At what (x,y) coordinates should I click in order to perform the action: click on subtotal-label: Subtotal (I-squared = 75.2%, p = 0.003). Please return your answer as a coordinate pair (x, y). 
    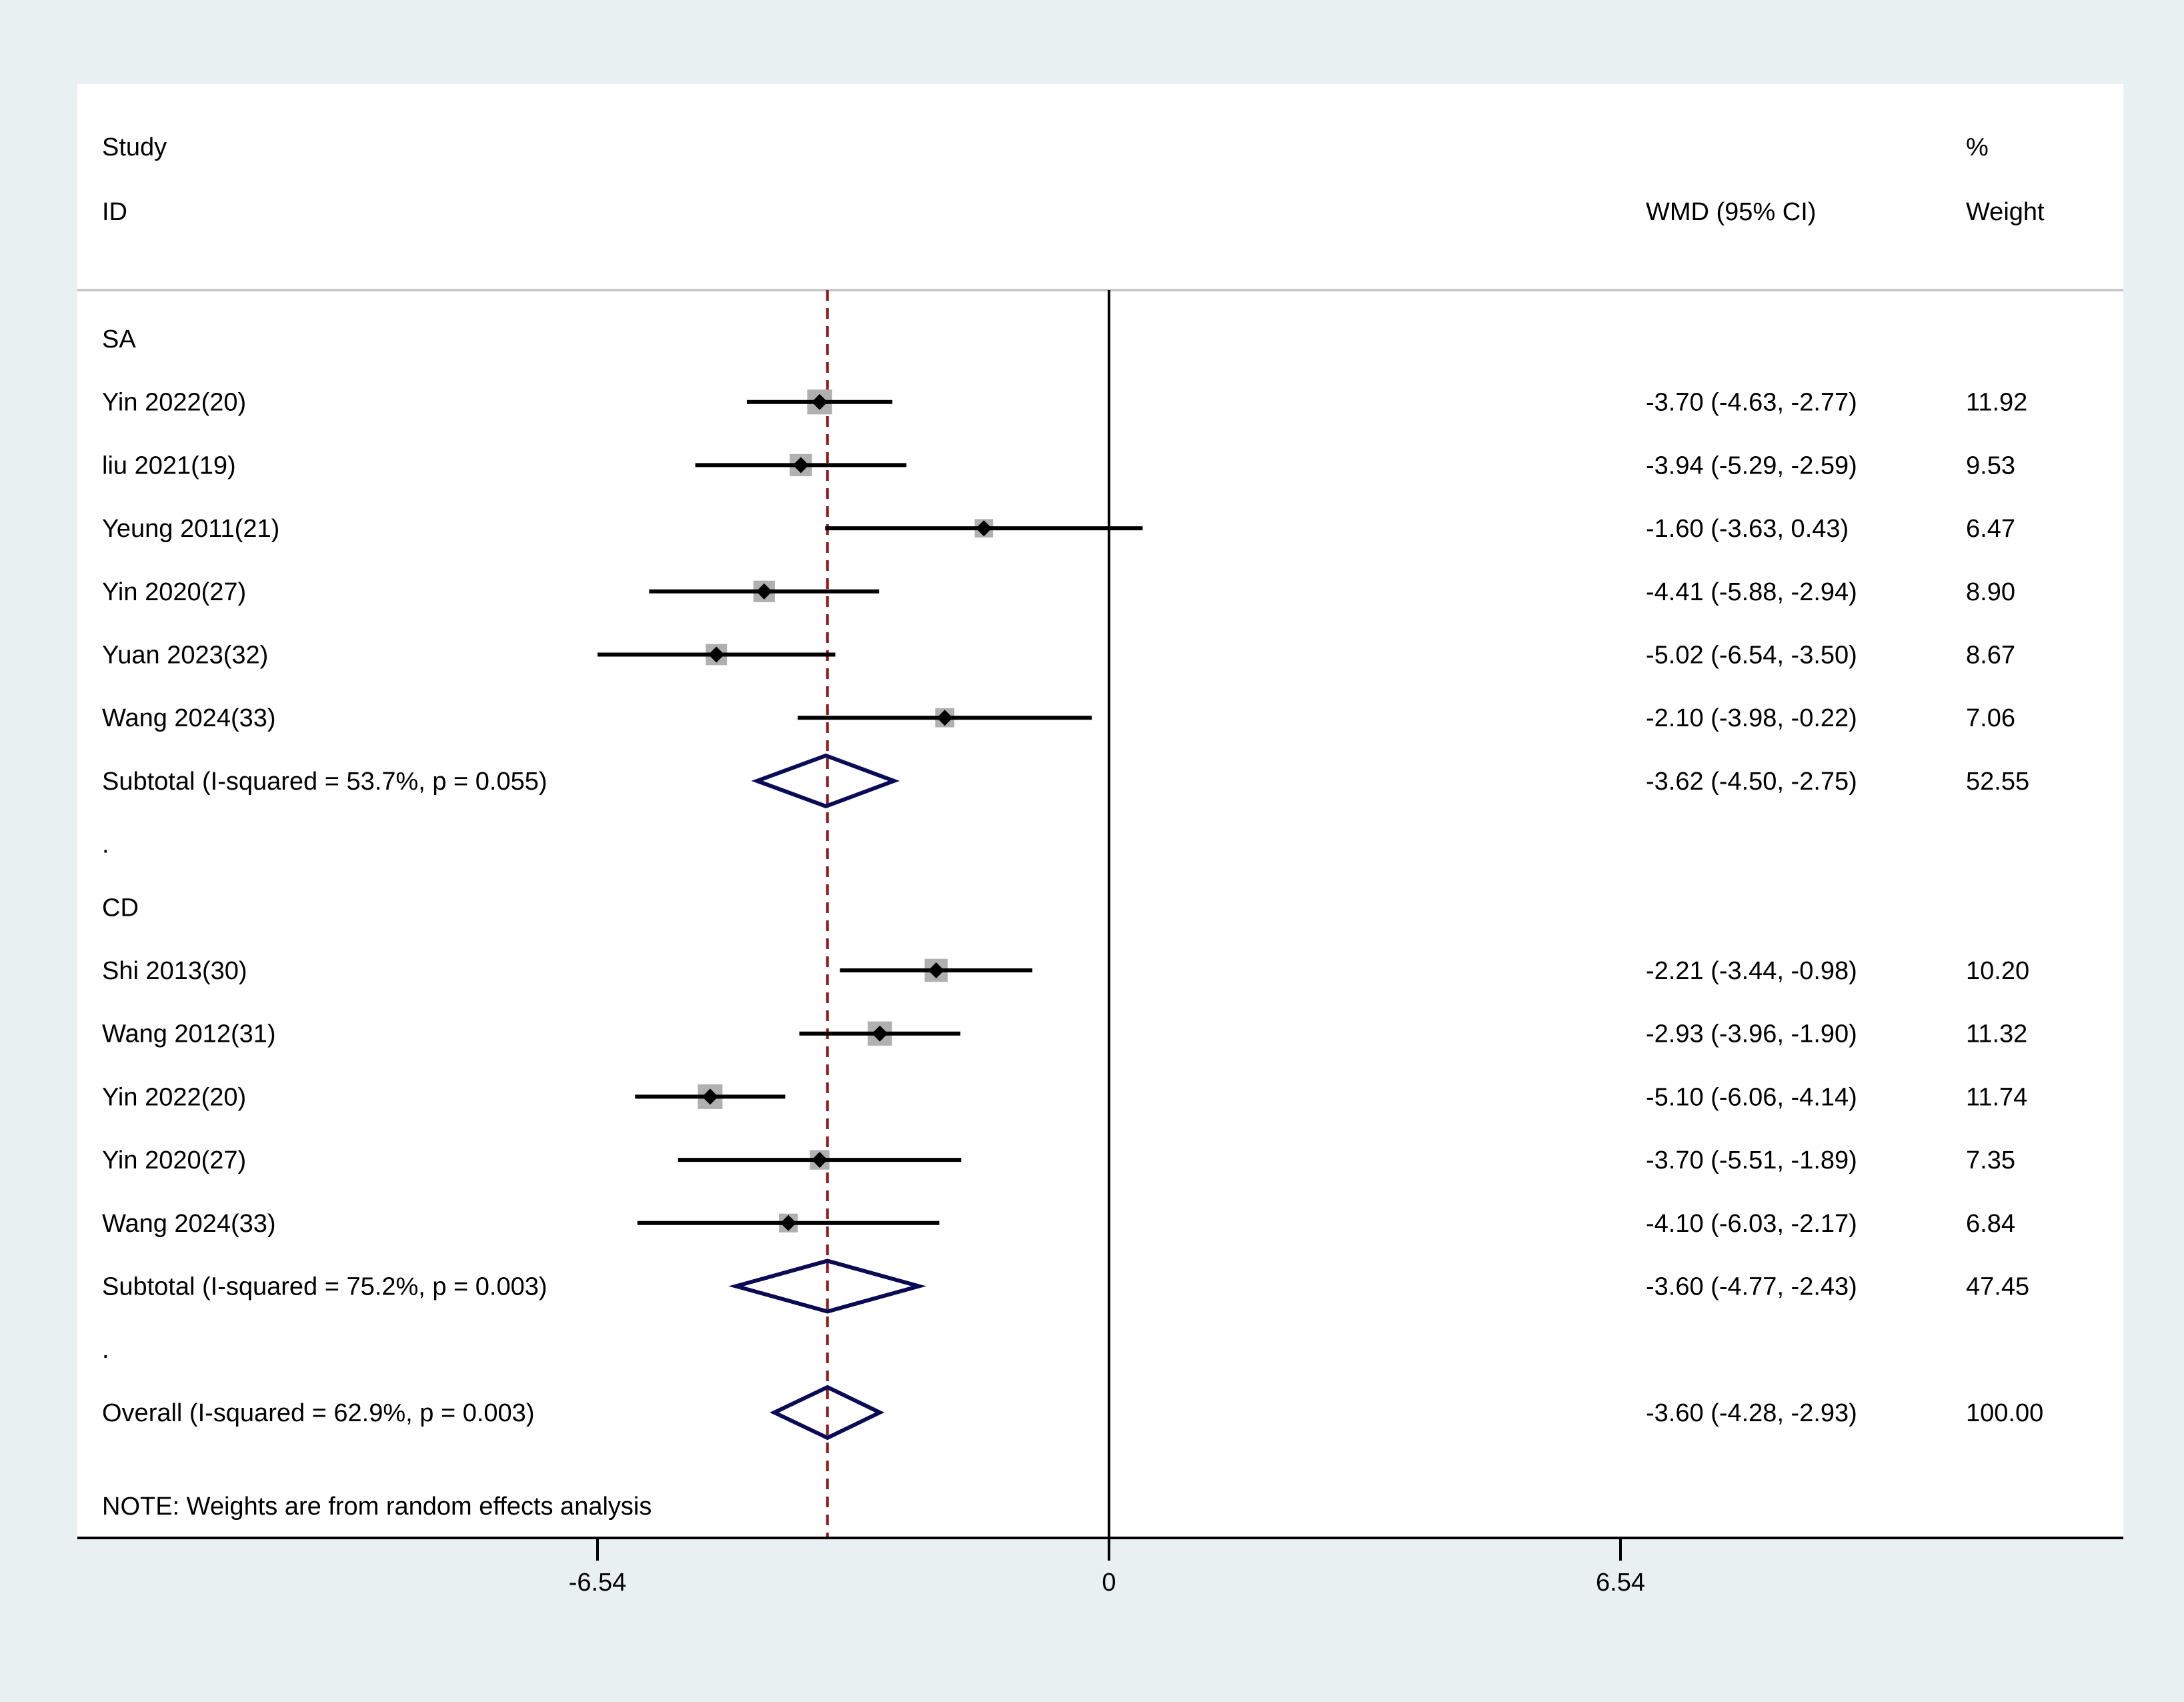
    Looking at the image, I should click on (325, 1287).